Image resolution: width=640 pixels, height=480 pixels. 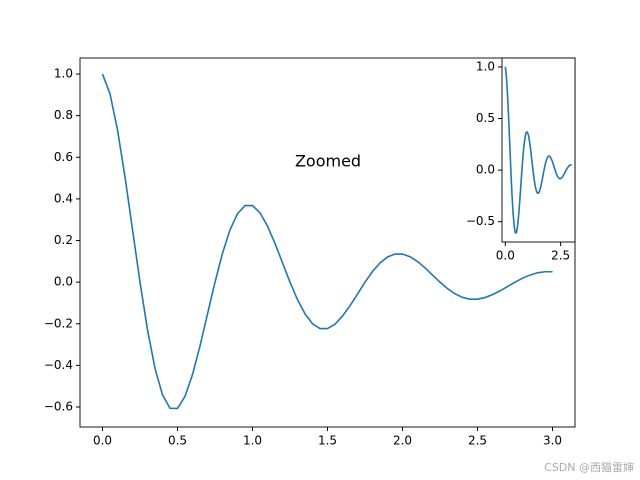 What do you see at coordinates (552, 441) in the screenshot?
I see `x-tick-label: 3.0` at bounding box center [552, 441].